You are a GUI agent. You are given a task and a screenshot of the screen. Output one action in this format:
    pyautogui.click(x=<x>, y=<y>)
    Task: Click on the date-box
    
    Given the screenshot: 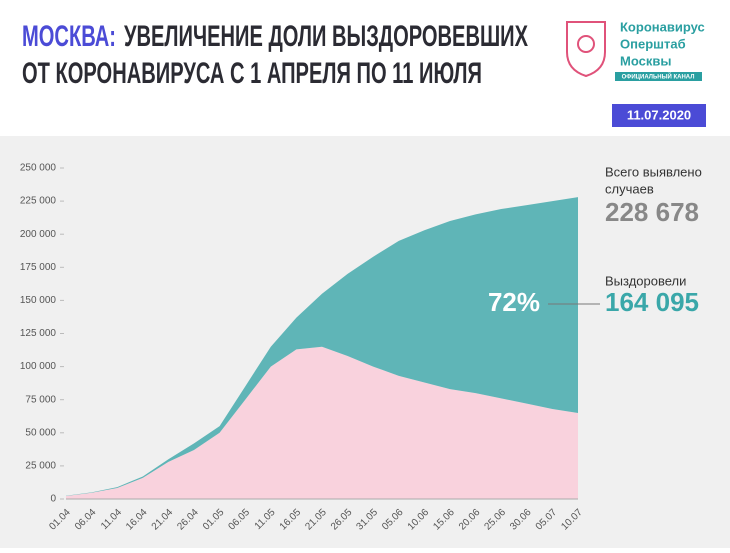 What is the action you would take?
    pyautogui.click(x=659, y=115)
    